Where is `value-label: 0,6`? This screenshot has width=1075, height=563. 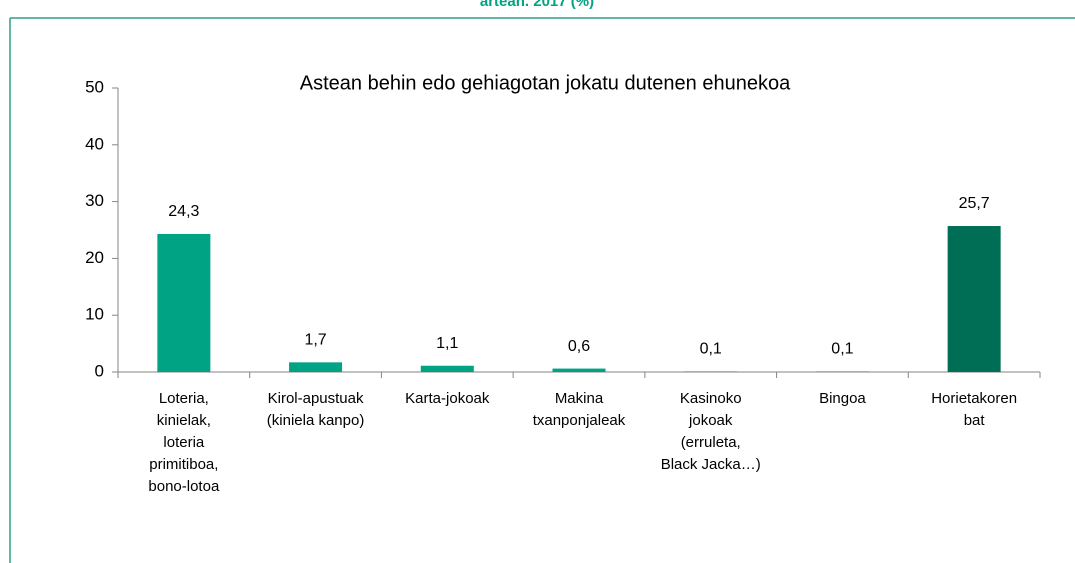
value-label: 0,6 is located at coordinates (579, 346).